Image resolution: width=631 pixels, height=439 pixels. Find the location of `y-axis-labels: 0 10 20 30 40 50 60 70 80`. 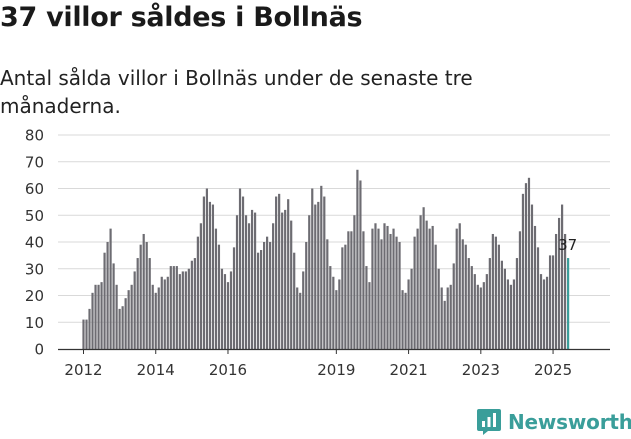

y-axis-labels: 0 10 20 30 40 50 60 70 80 is located at coordinates (34, 243).